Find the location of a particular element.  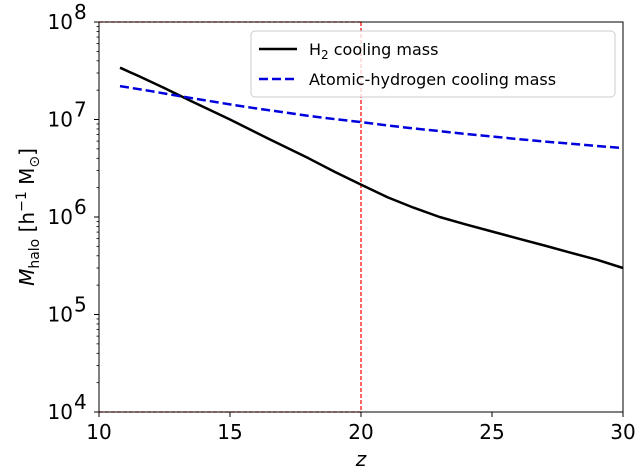

y-axis-label-unit-subscript: ⊙ is located at coordinates (35, 162).